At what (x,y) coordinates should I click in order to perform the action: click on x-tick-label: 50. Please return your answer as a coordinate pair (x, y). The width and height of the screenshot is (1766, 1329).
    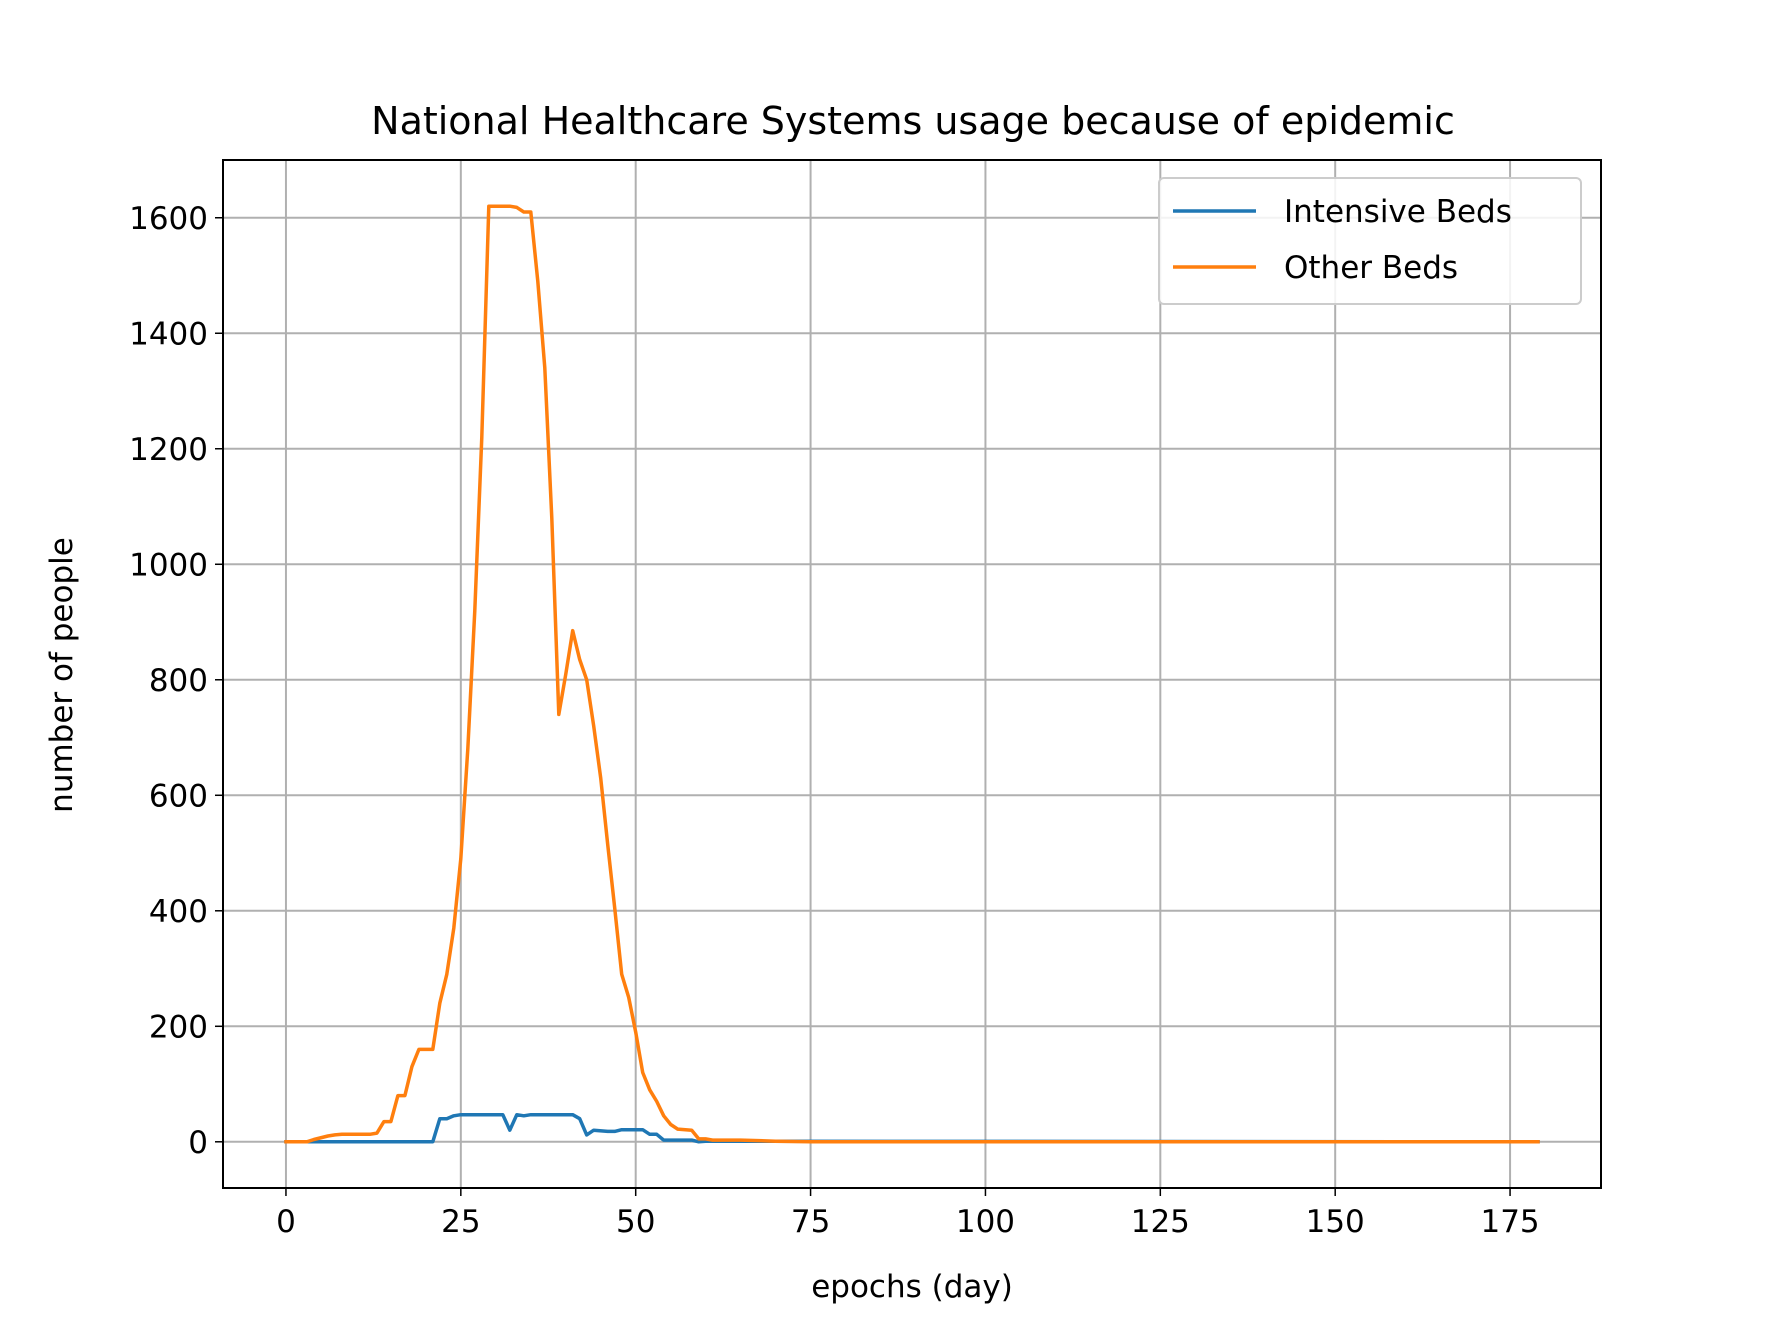
    Looking at the image, I should click on (635, 1222).